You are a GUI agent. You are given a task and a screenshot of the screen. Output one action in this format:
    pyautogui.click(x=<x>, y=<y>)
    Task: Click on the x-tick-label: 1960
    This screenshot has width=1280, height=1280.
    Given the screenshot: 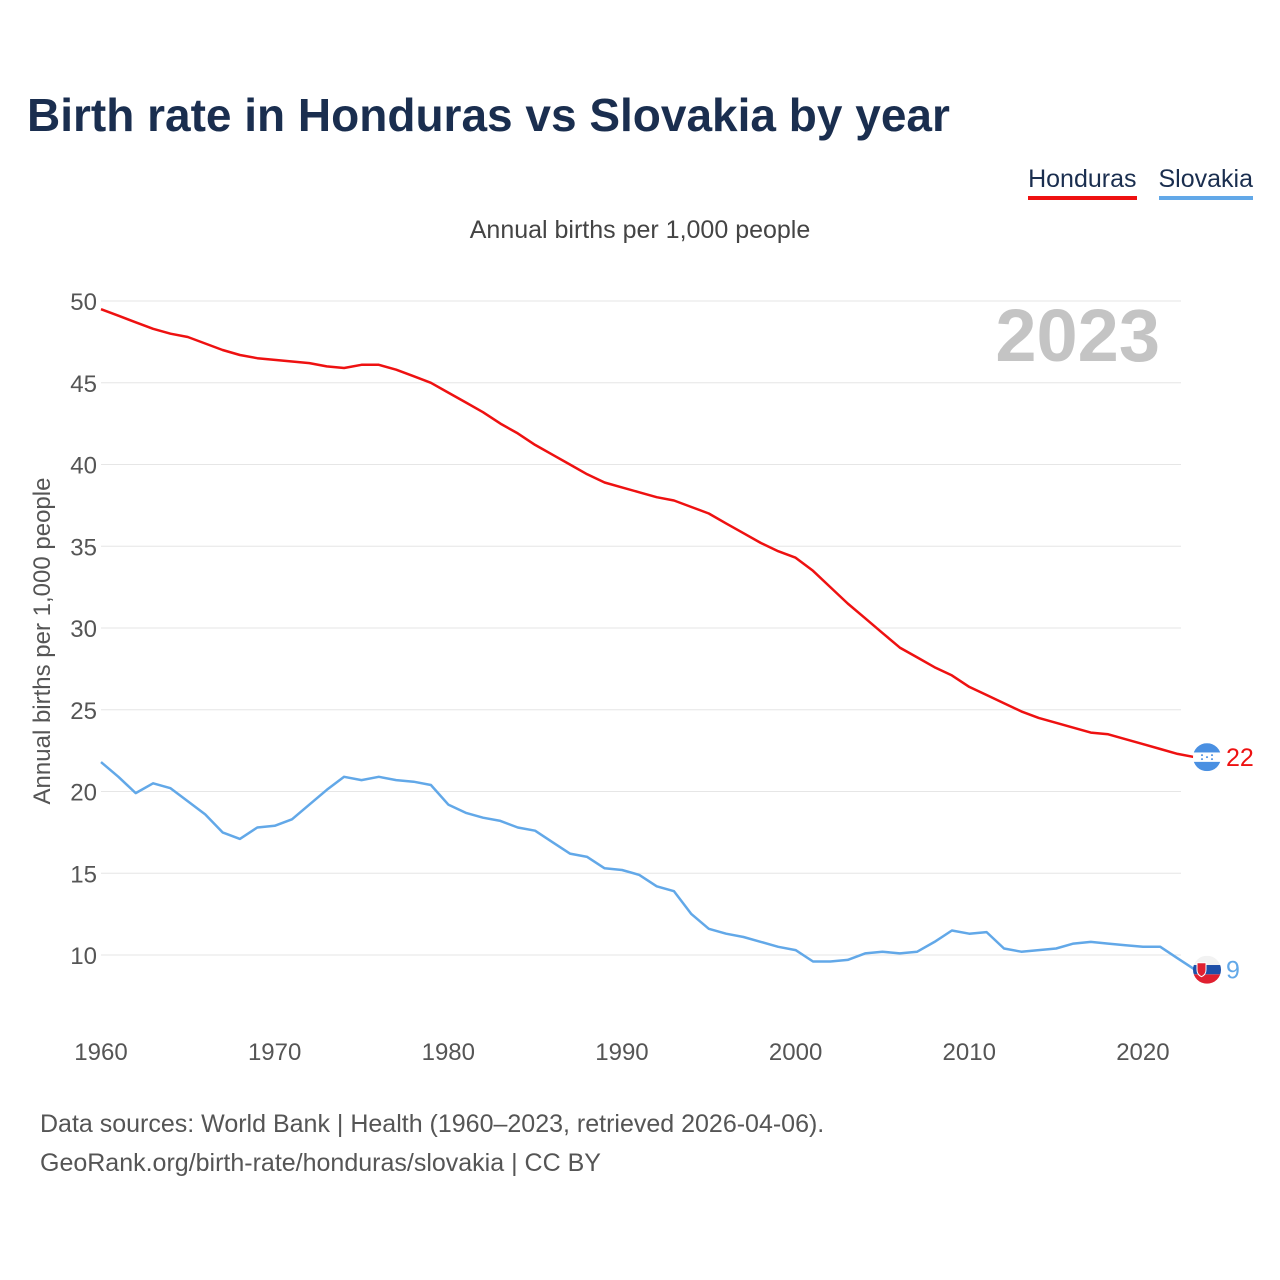 What is the action you would take?
    pyautogui.click(x=100, y=1052)
    